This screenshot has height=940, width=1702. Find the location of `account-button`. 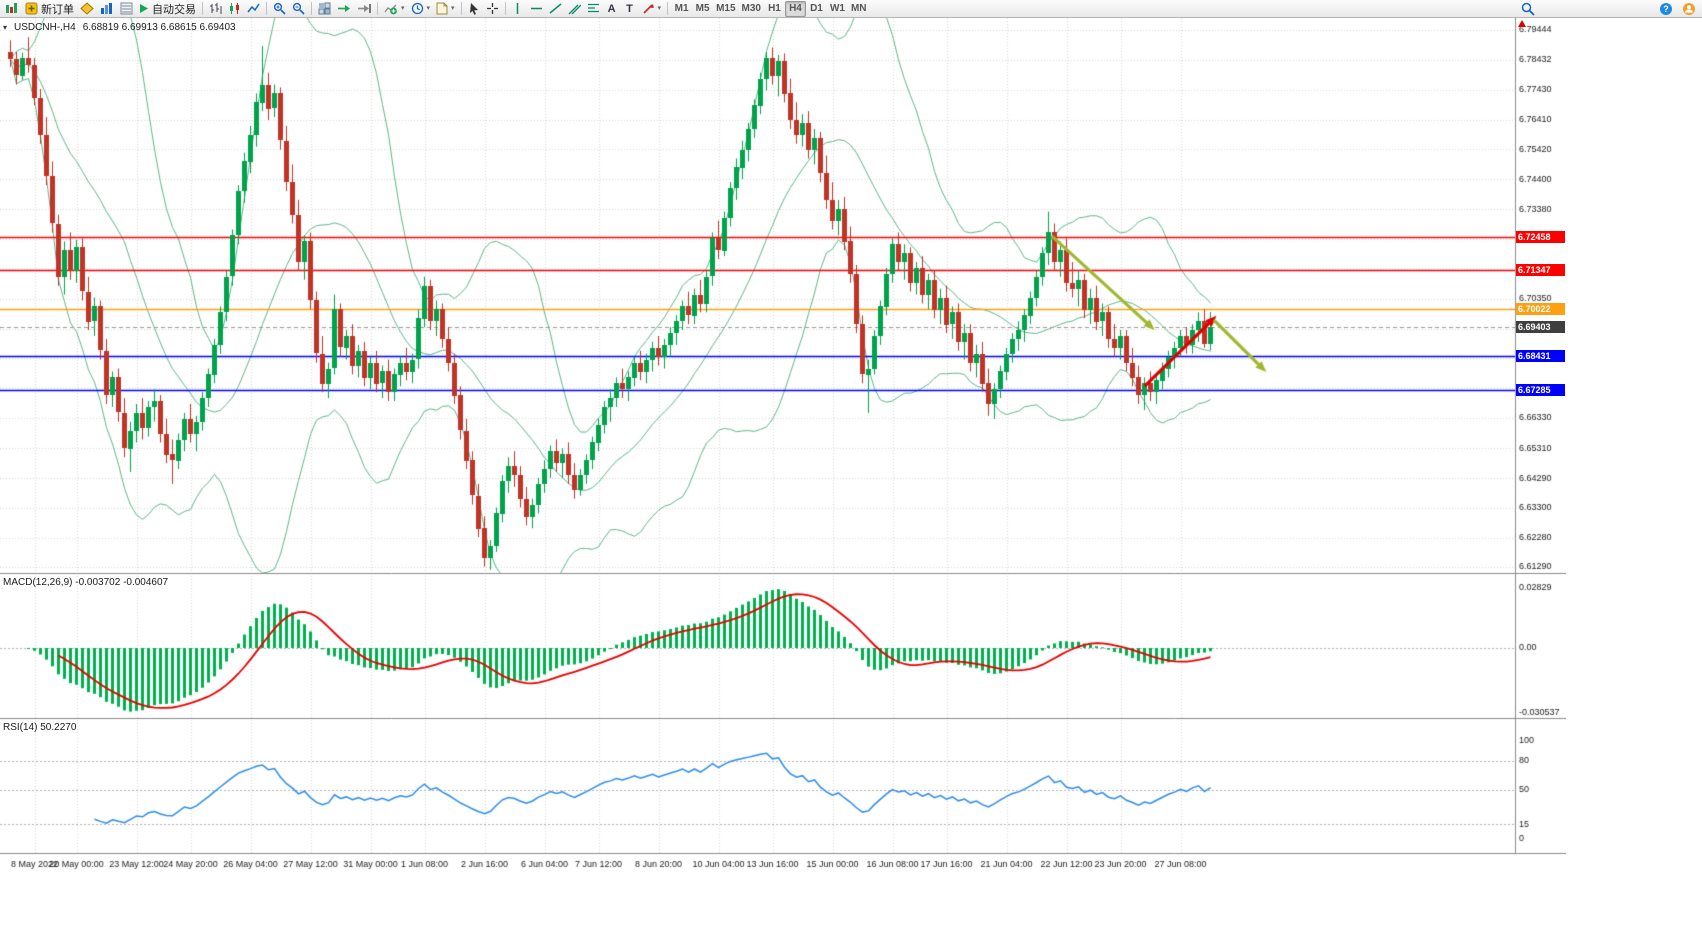

account-button is located at coordinates (1689, 9).